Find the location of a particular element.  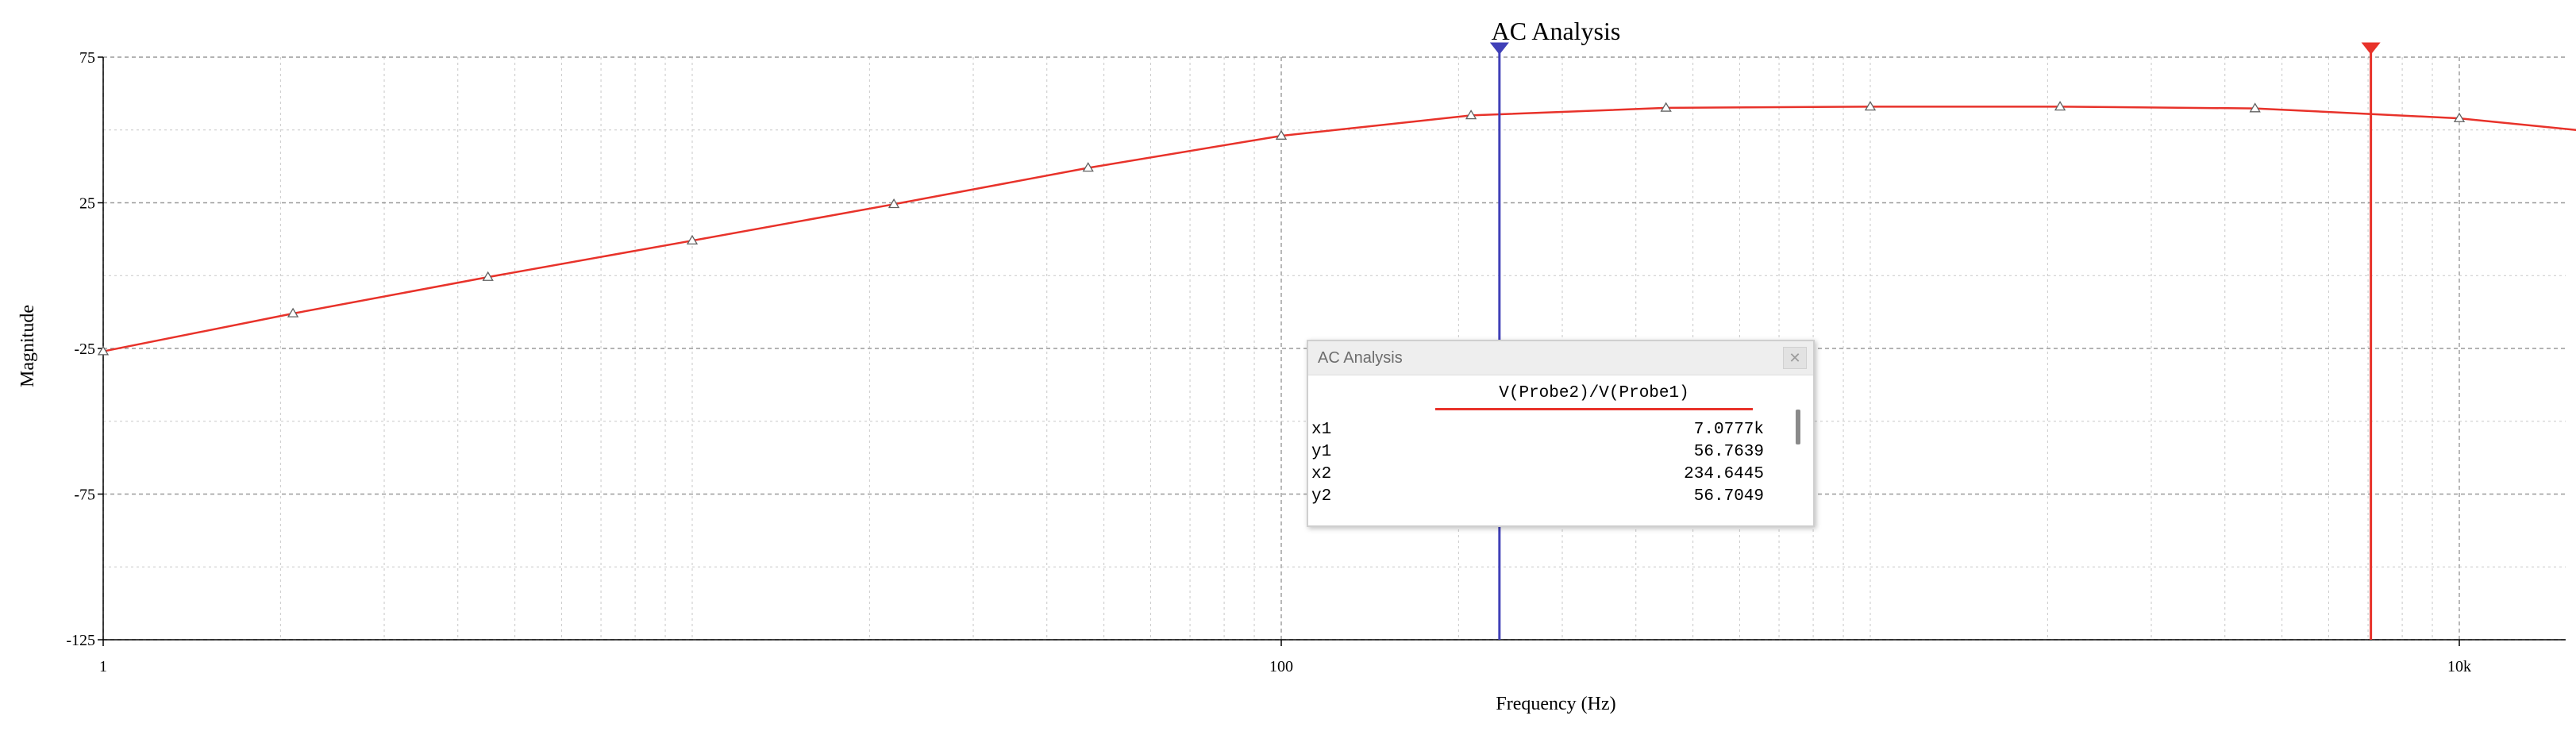

readout-row-value: 7.0777k is located at coordinates (1728, 430).